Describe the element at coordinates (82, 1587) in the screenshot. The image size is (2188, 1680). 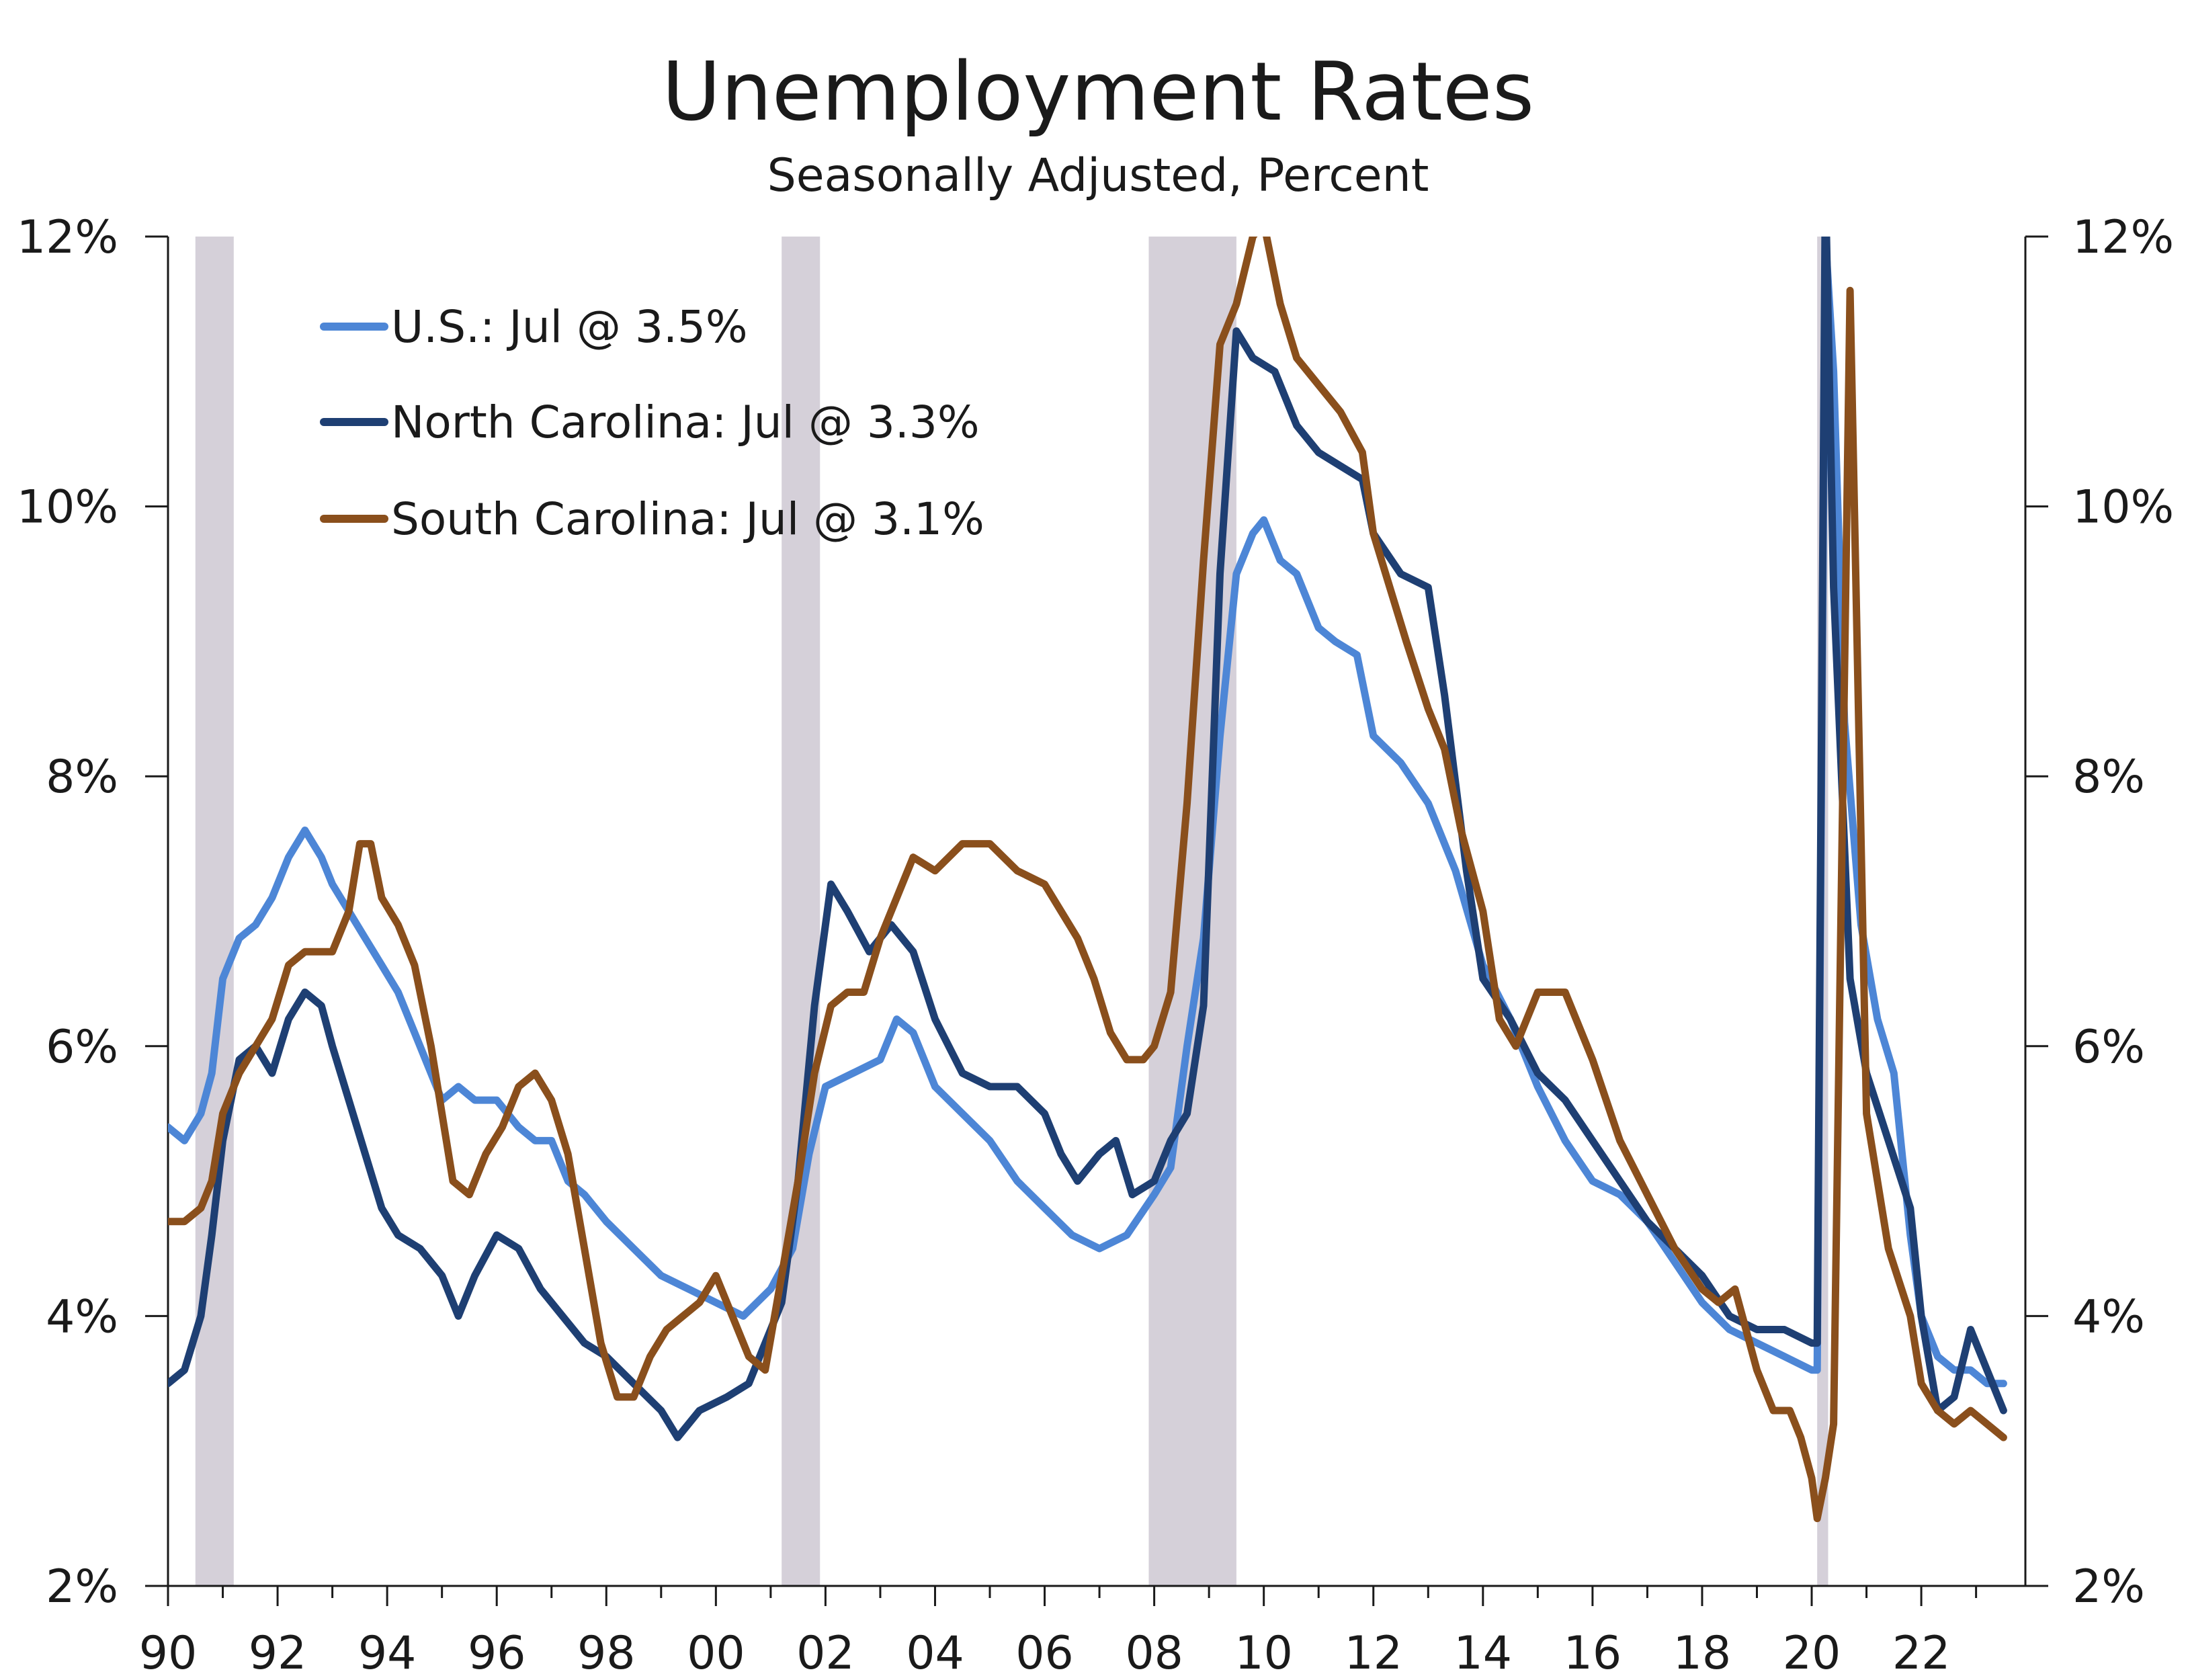
I see `y-tick-label-left: 2%` at that location.